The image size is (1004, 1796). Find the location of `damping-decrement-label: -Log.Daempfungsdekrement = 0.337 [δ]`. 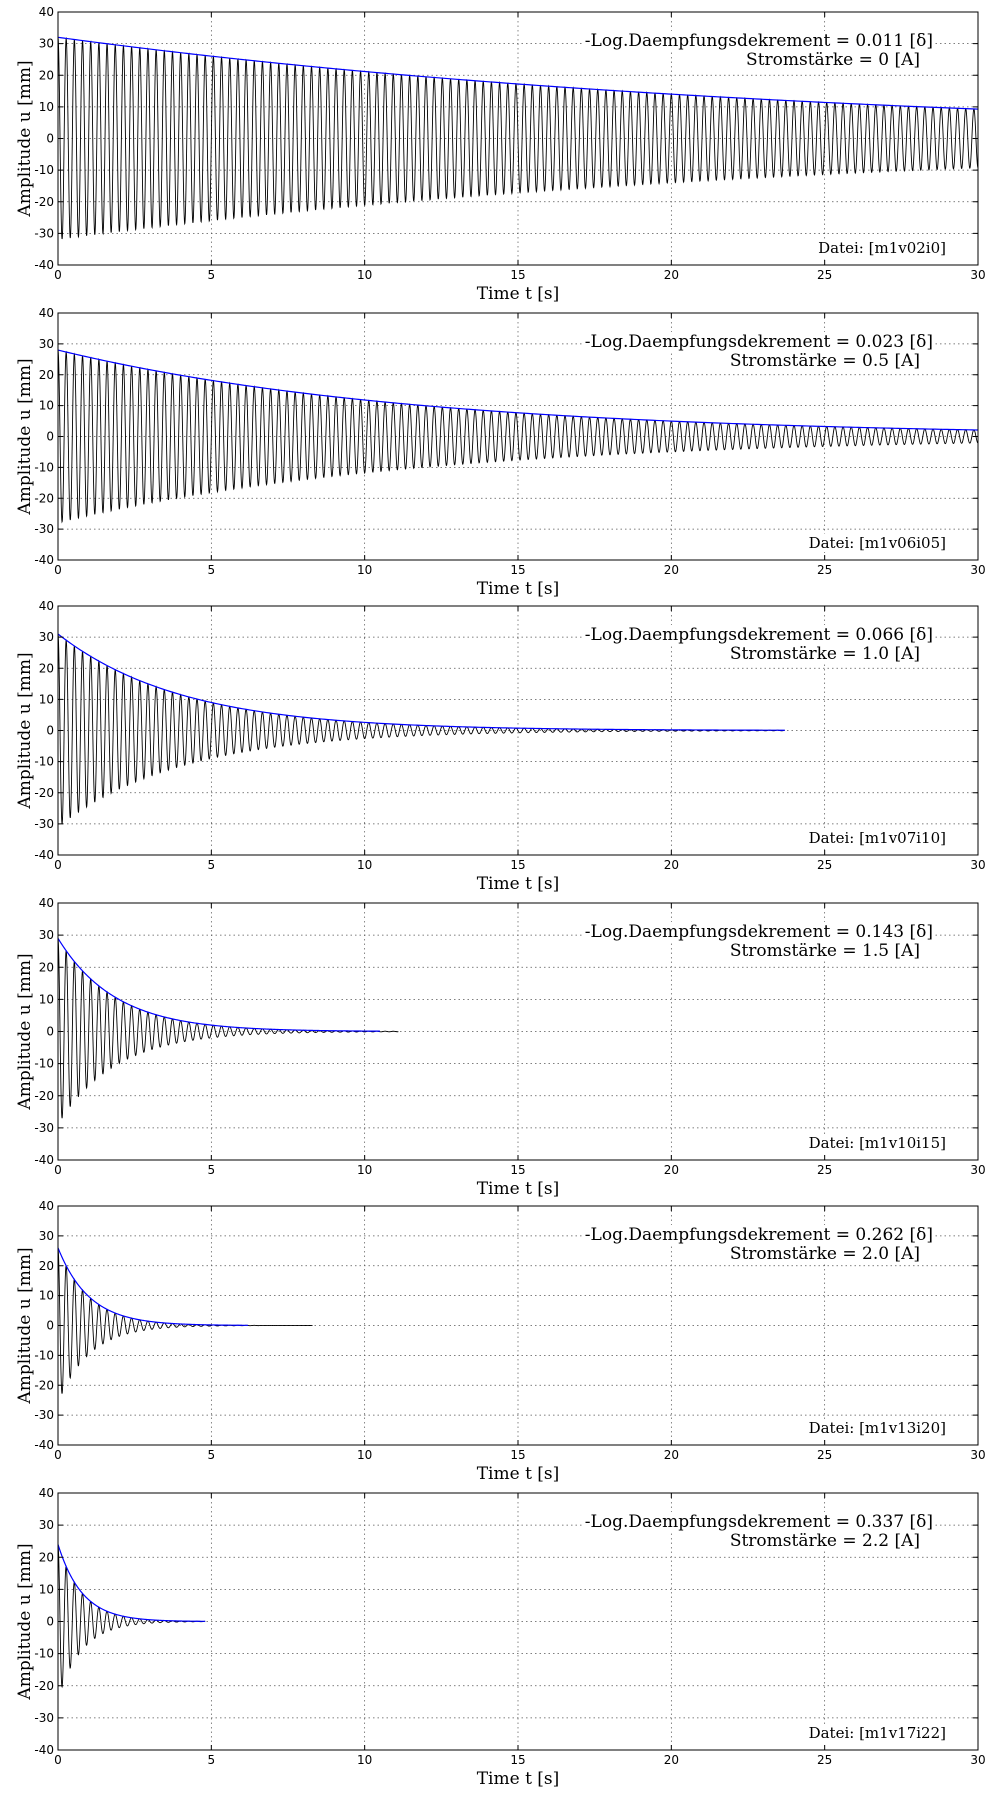

damping-decrement-label: -Log.Daempfungsdekrement = 0.337 [δ] is located at coordinates (759, 1522).